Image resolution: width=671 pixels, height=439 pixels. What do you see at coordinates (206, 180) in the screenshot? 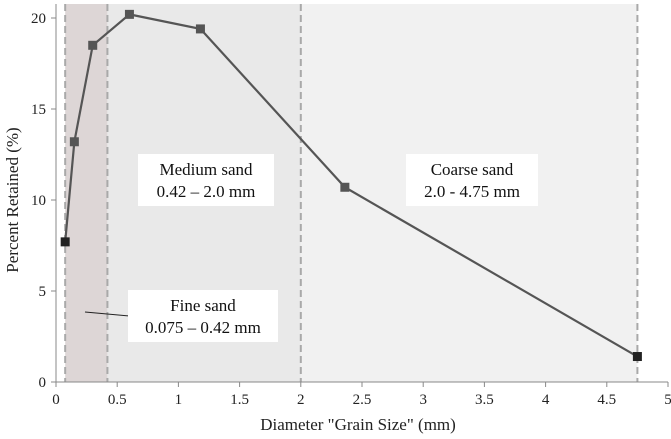
I see `region-medium-label-box` at bounding box center [206, 180].